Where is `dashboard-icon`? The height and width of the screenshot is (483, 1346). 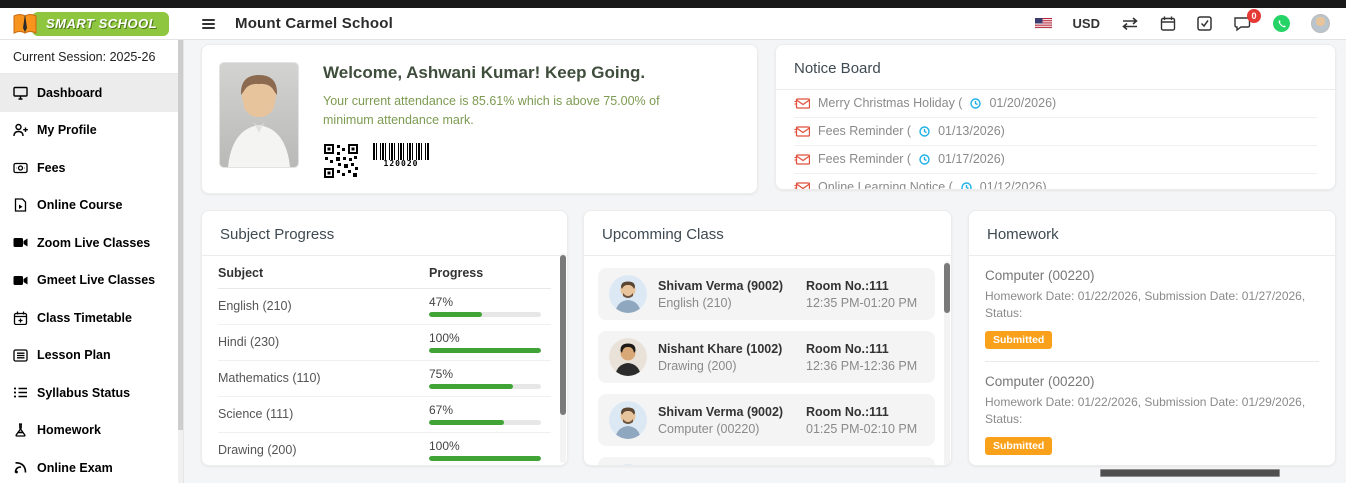 dashboard-icon is located at coordinates (20, 93).